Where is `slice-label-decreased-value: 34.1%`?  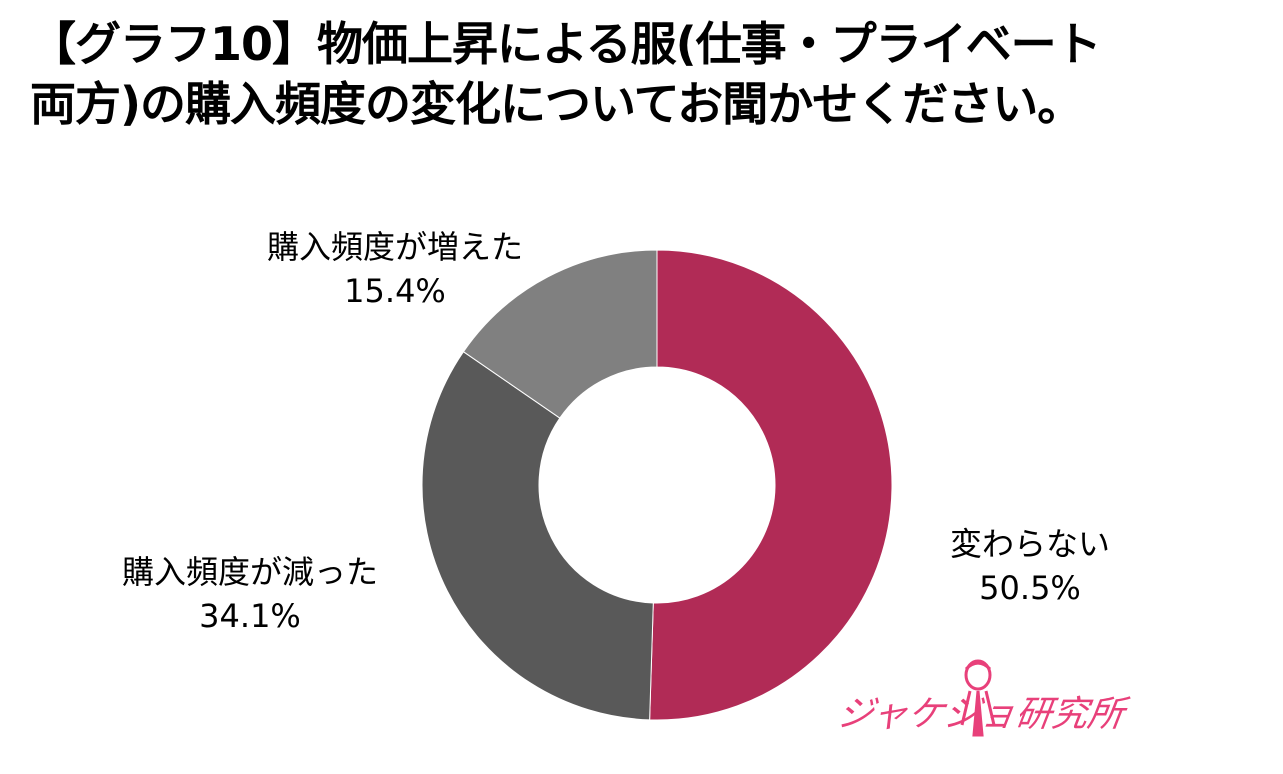 slice-label-decreased-value: 34.1% is located at coordinates (250, 616).